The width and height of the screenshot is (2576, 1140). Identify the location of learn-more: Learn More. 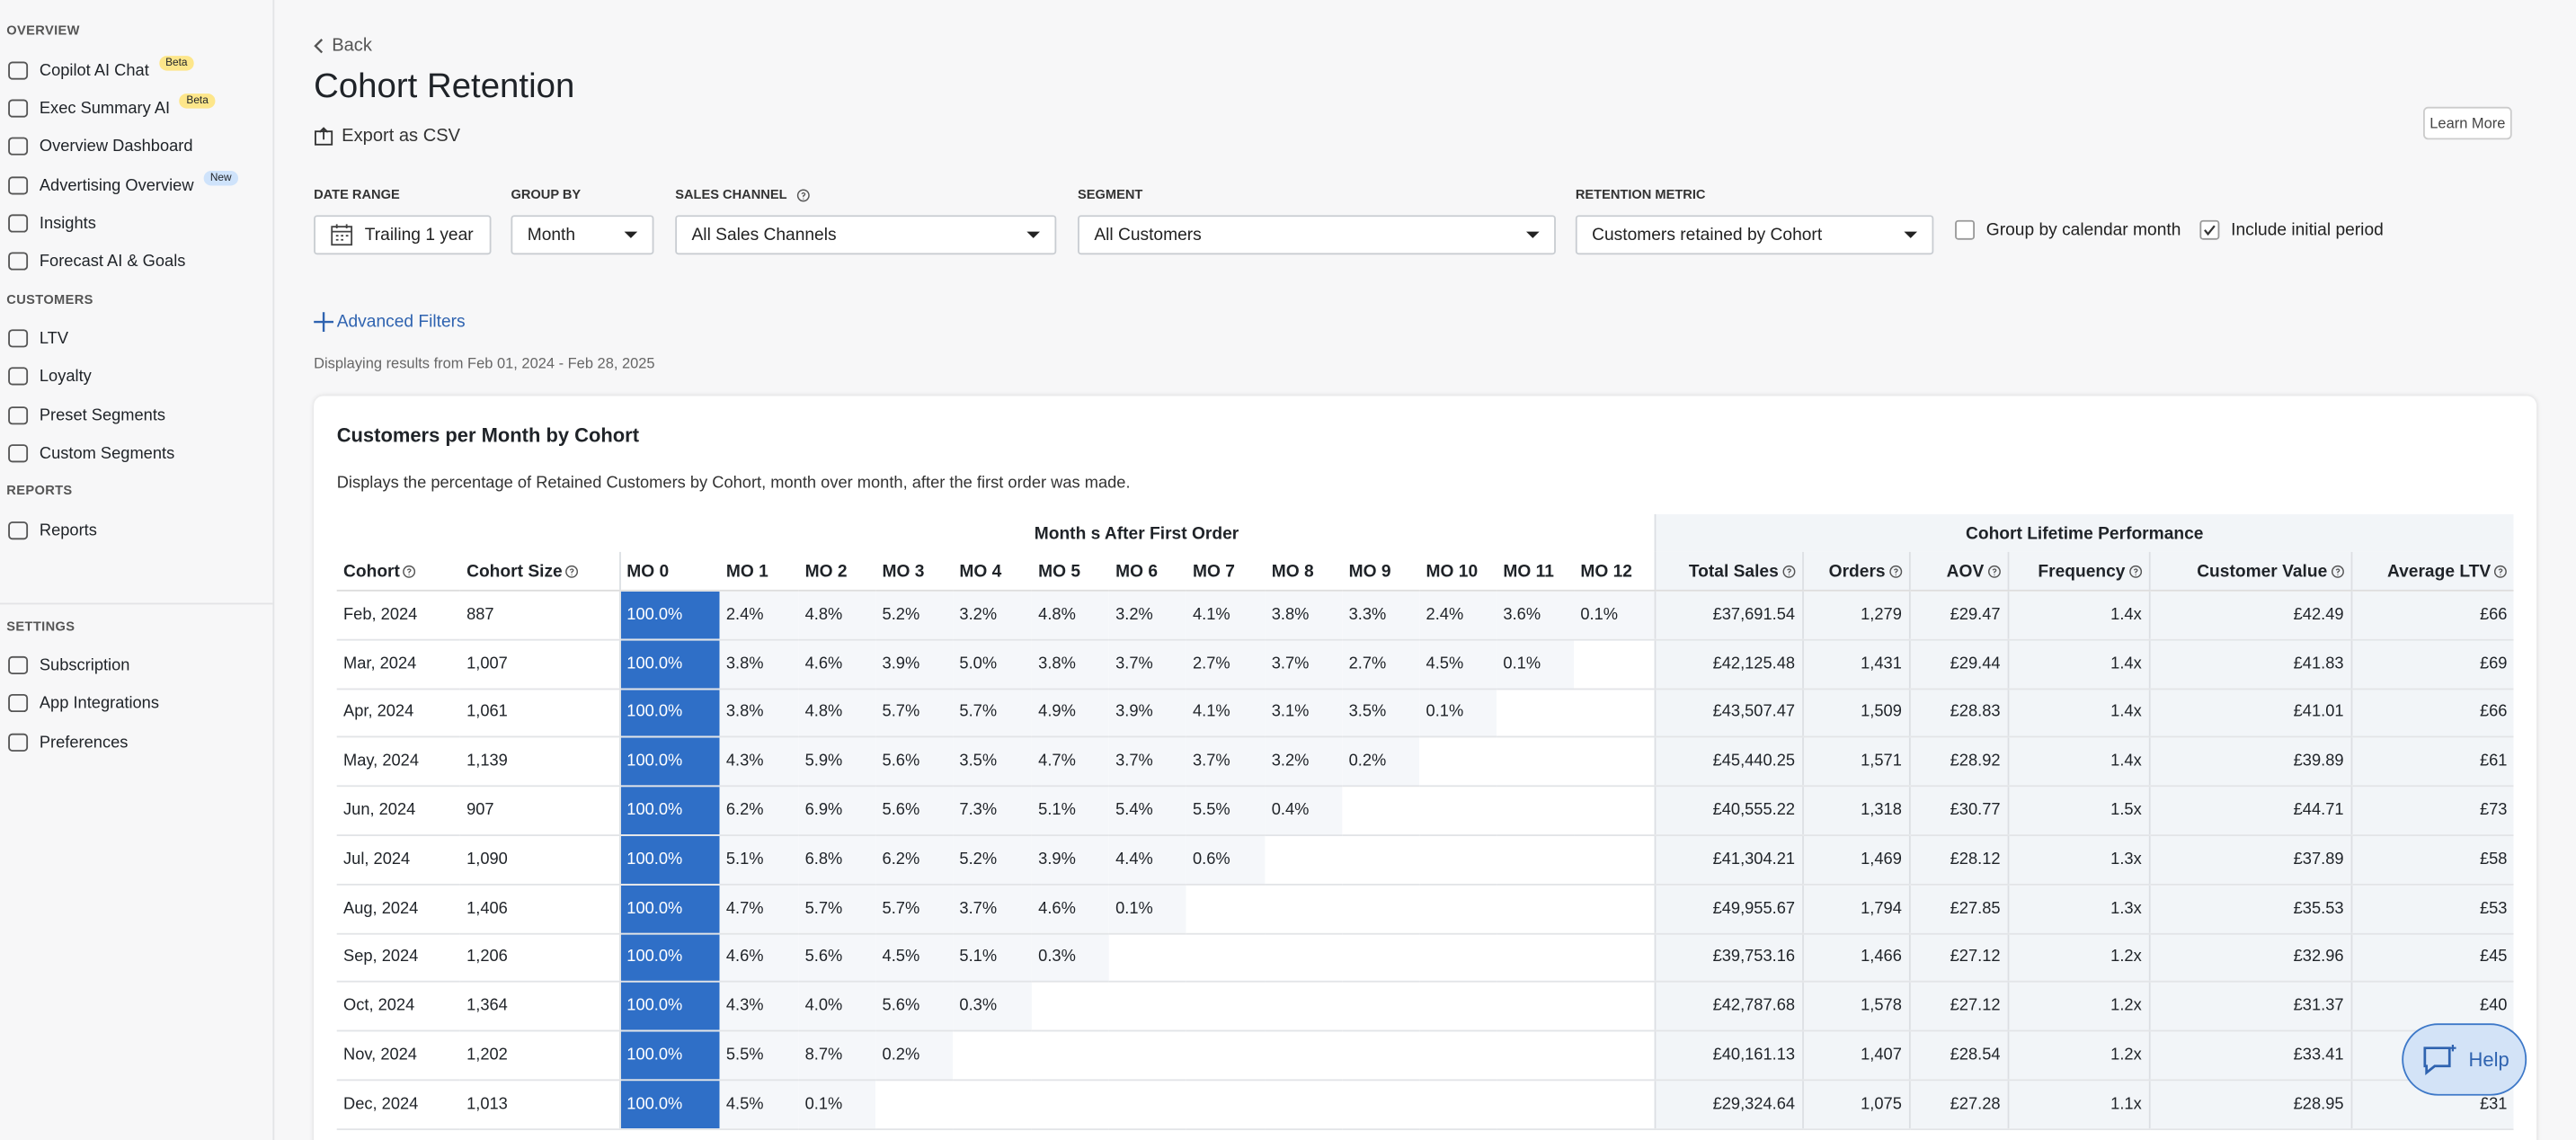
(2467, 123).